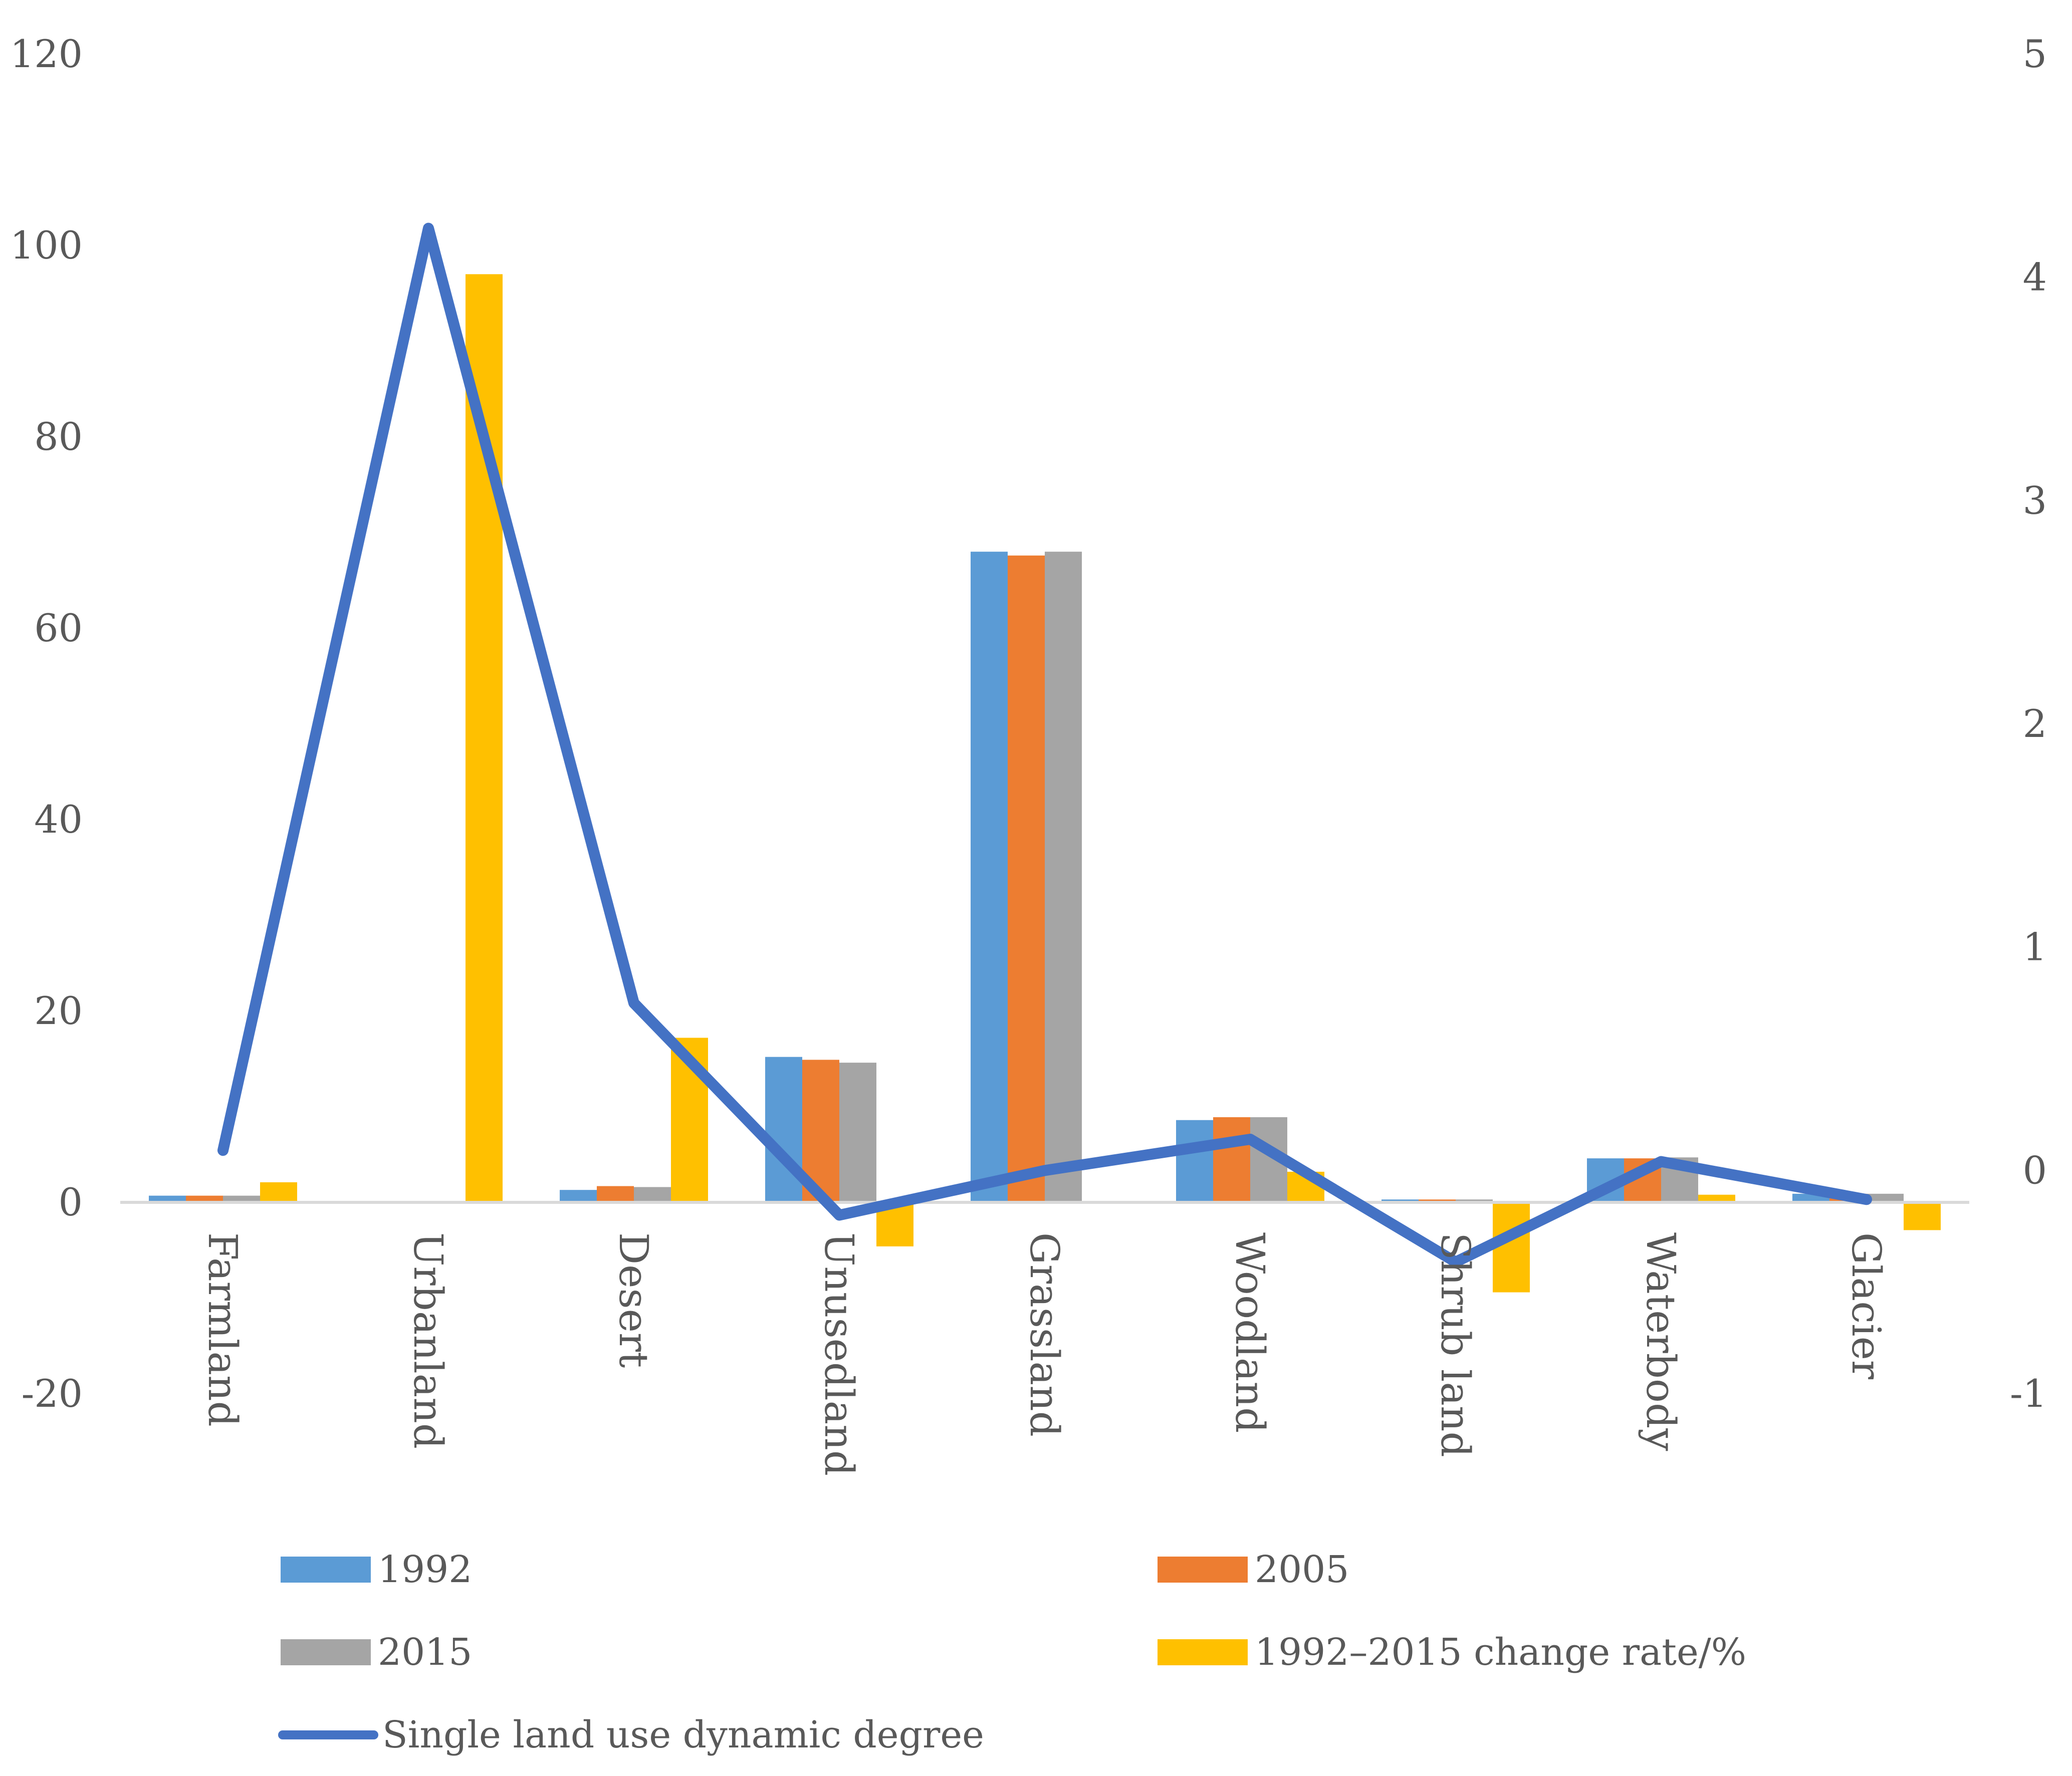 The width and height of the screenshot is (2072, 1776). What do you see at coordinates (1231, 1159) in the screenshot?
I see `bar-2005-woodland` at bounding box center [1231, 1159].